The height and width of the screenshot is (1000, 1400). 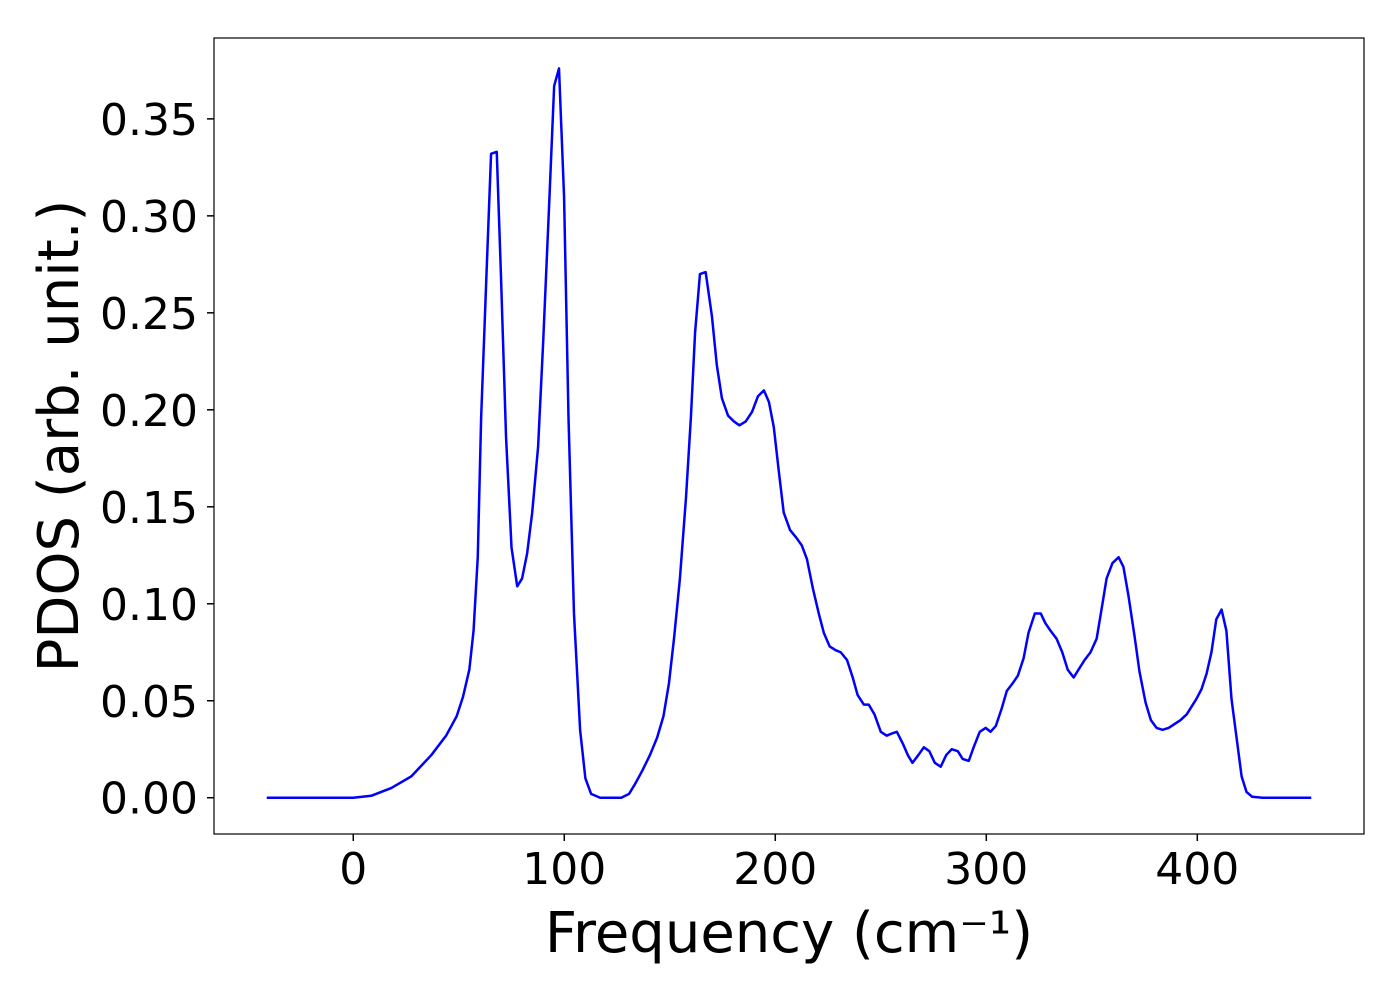 I want to click on y-tick-label: 0.05, so click(x=149, y=702).